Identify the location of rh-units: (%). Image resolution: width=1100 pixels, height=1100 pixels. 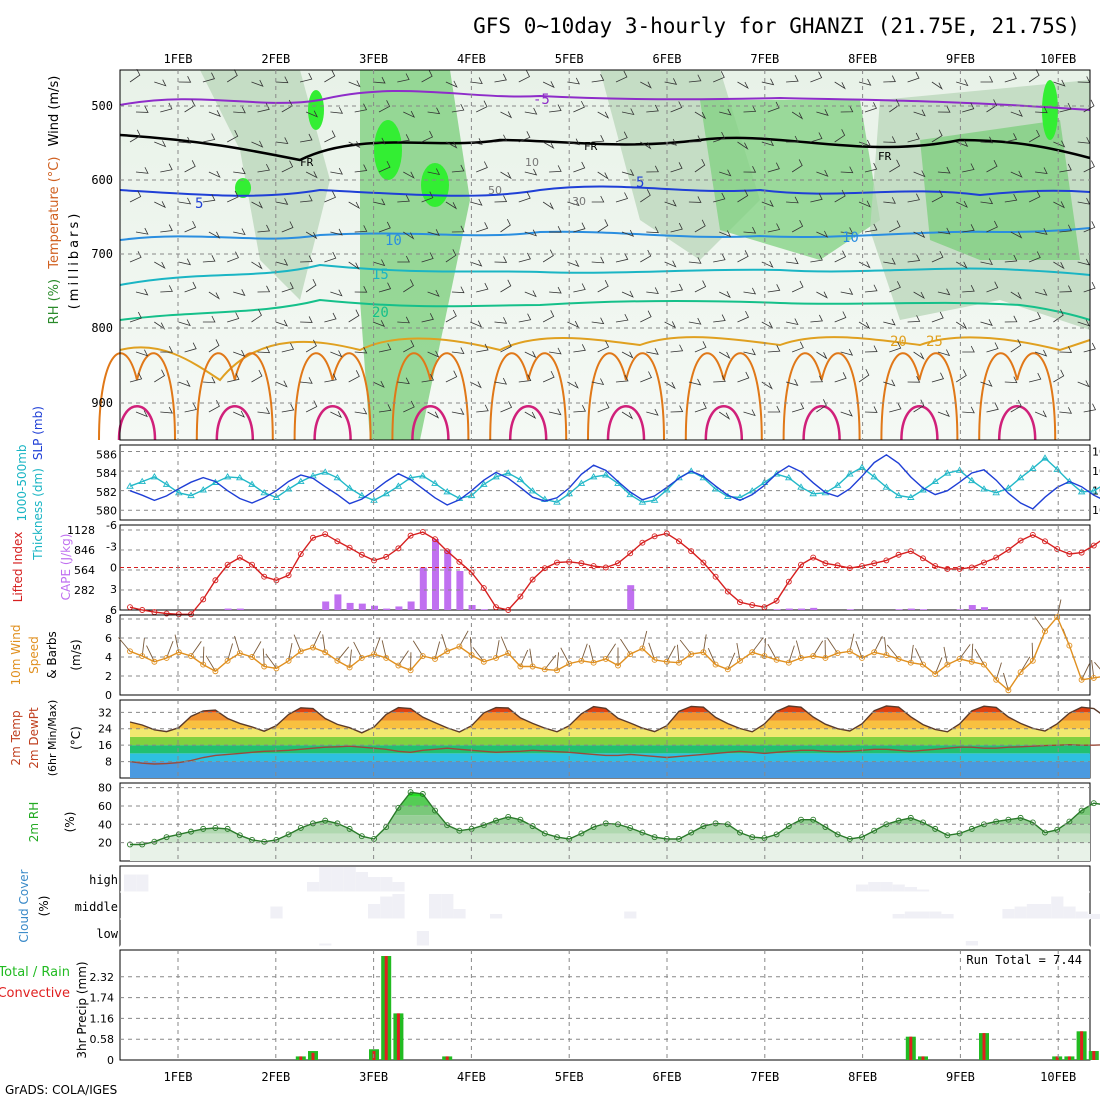
(70, 822).